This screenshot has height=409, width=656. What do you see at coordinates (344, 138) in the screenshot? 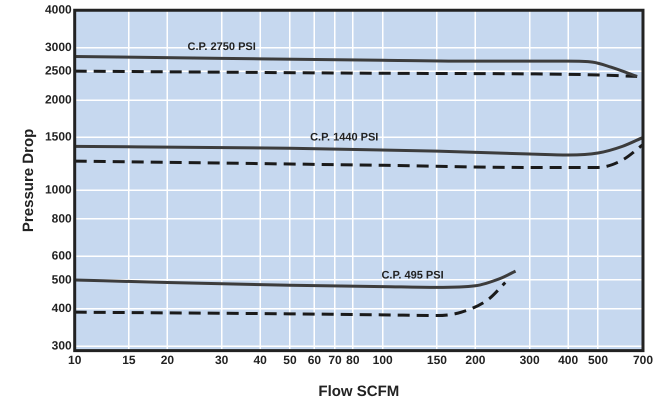
I see `annotation: C.P. 1440 PSI` at bounding box center [344, 138].